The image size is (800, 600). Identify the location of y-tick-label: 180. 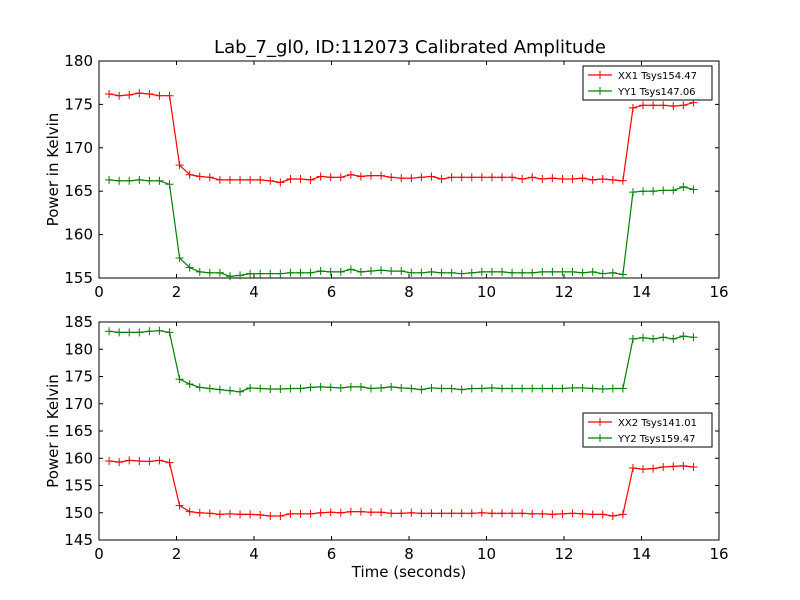
(78, 349).